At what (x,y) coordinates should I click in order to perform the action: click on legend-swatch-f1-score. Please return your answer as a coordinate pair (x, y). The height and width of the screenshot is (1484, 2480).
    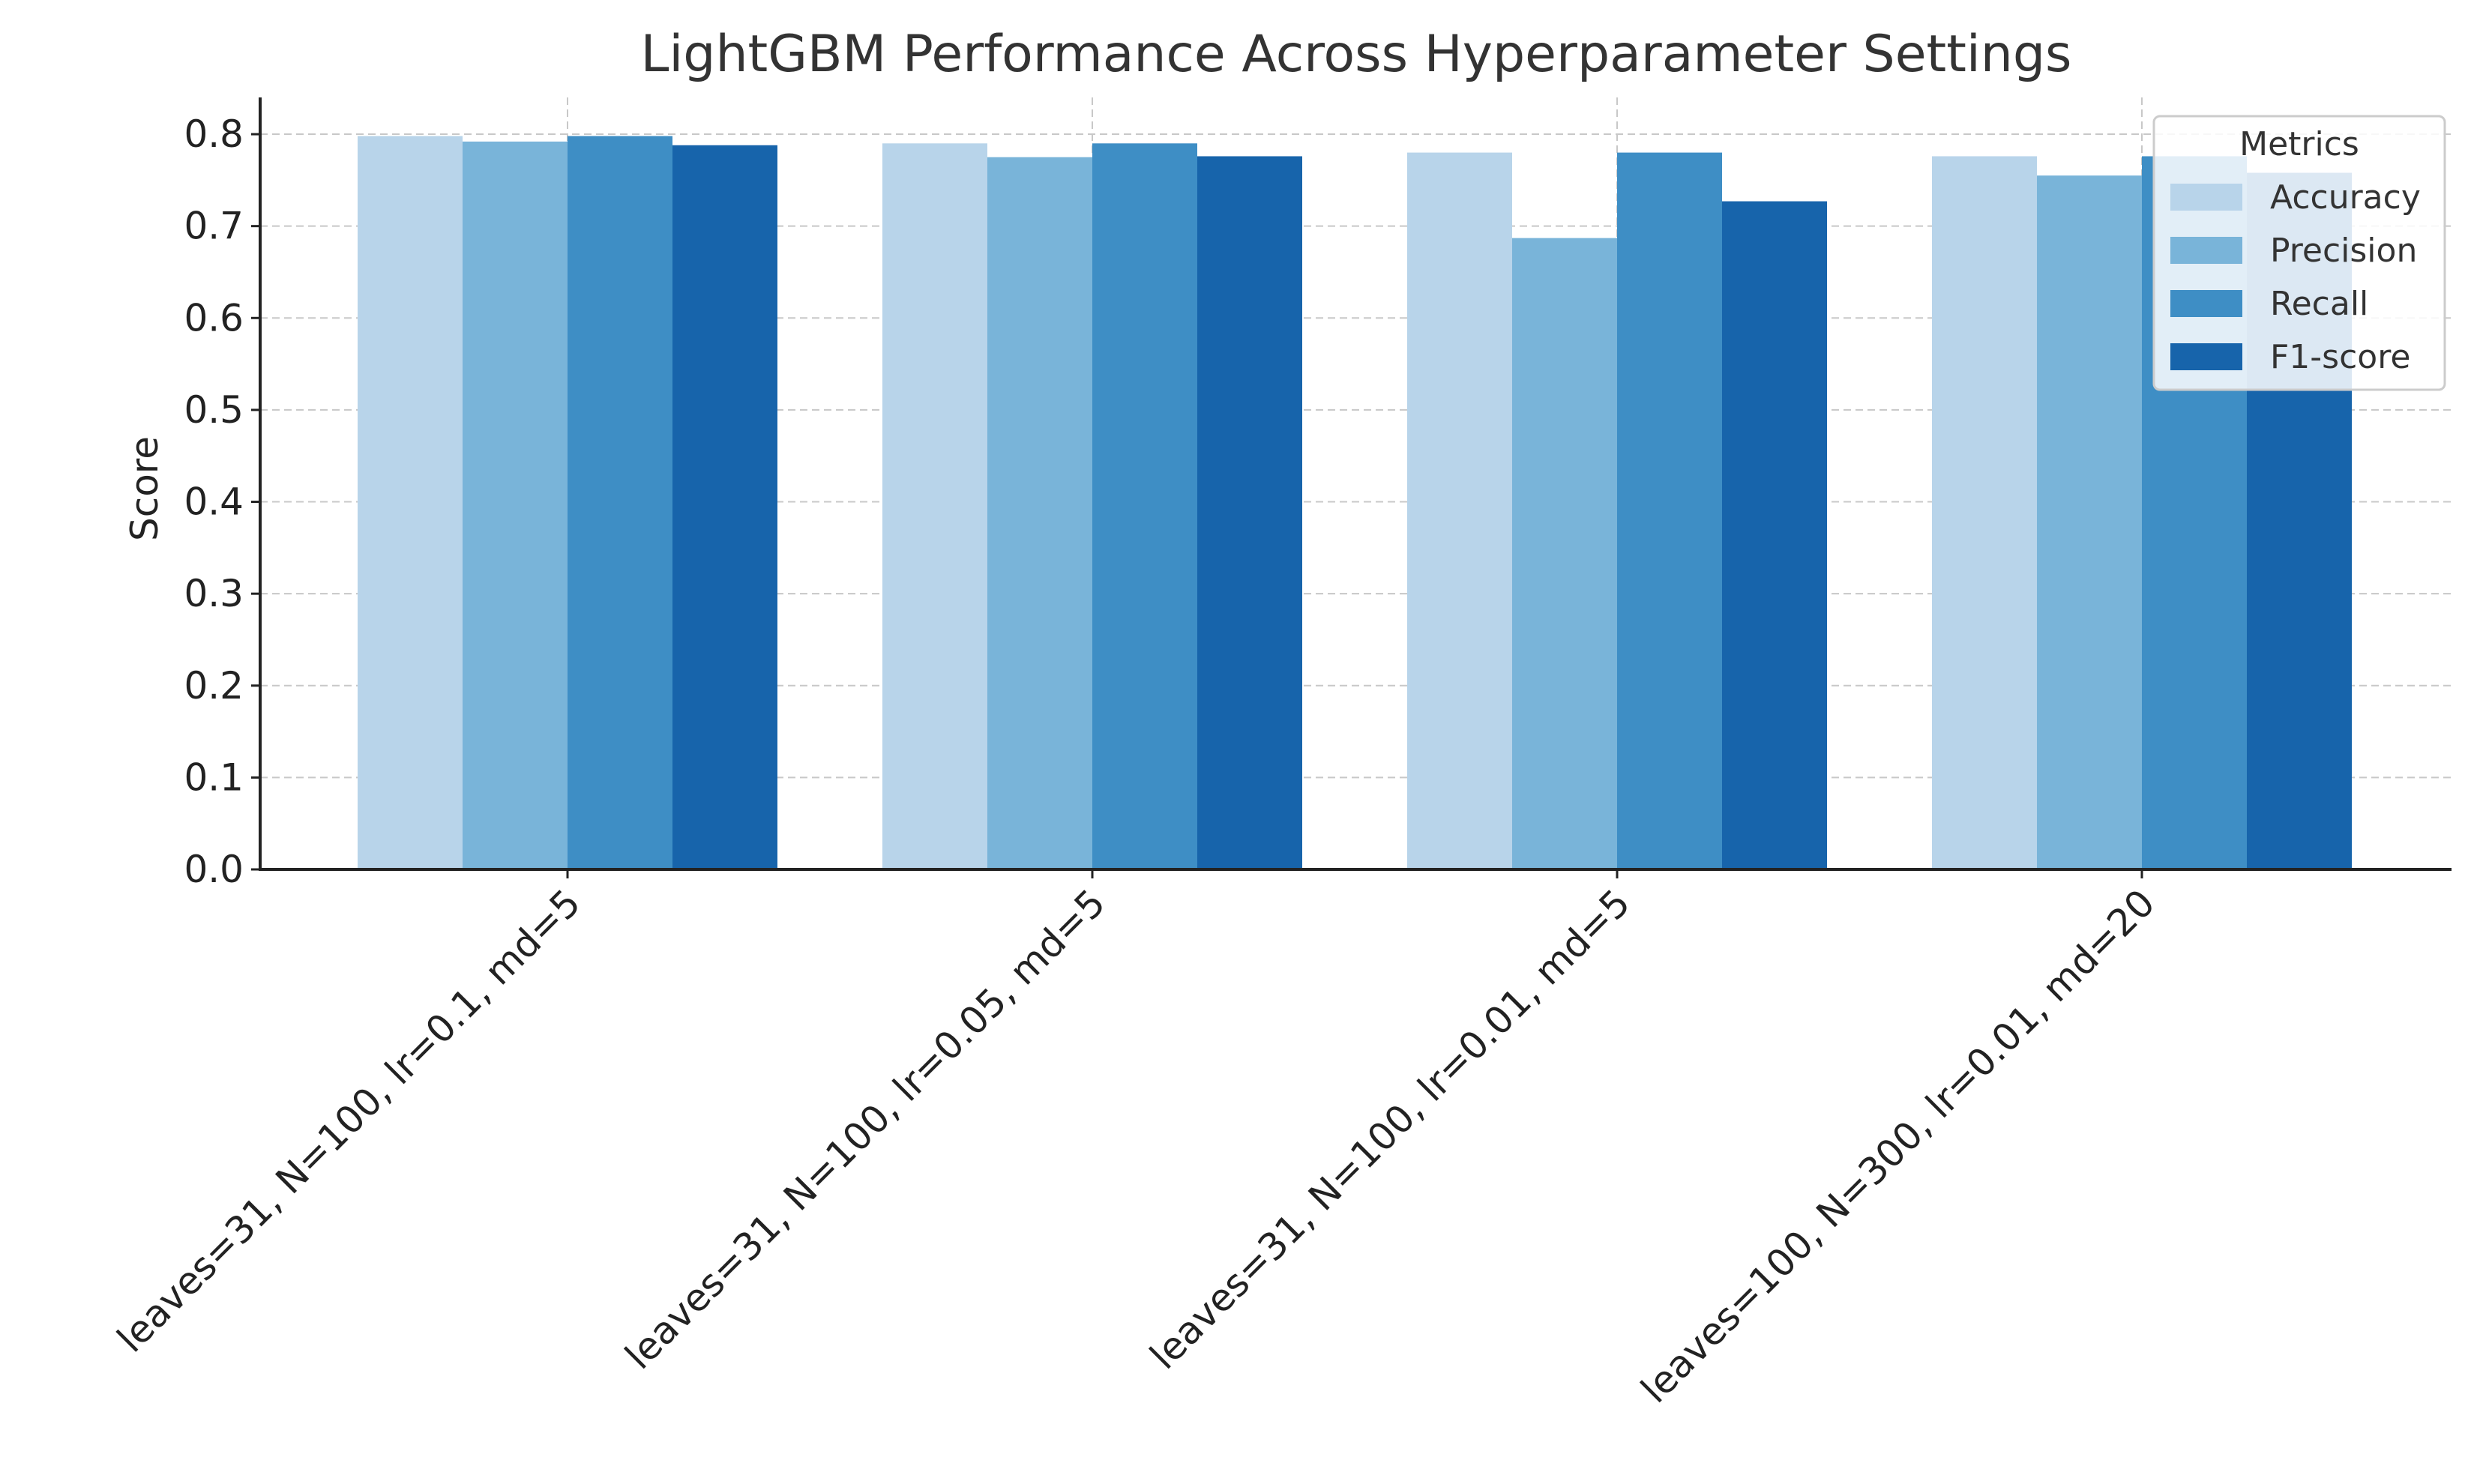
    Looking at the image, I should click on (2206, 356).